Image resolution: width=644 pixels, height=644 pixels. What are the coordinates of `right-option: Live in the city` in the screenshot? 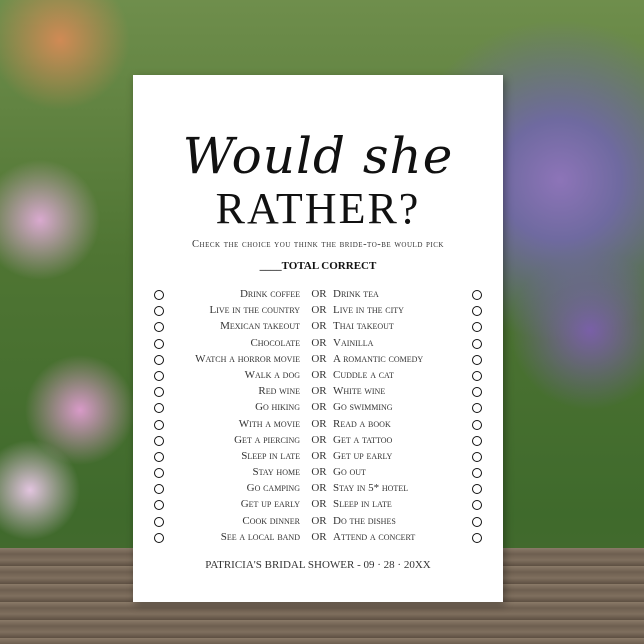 It's located at (368, 310).